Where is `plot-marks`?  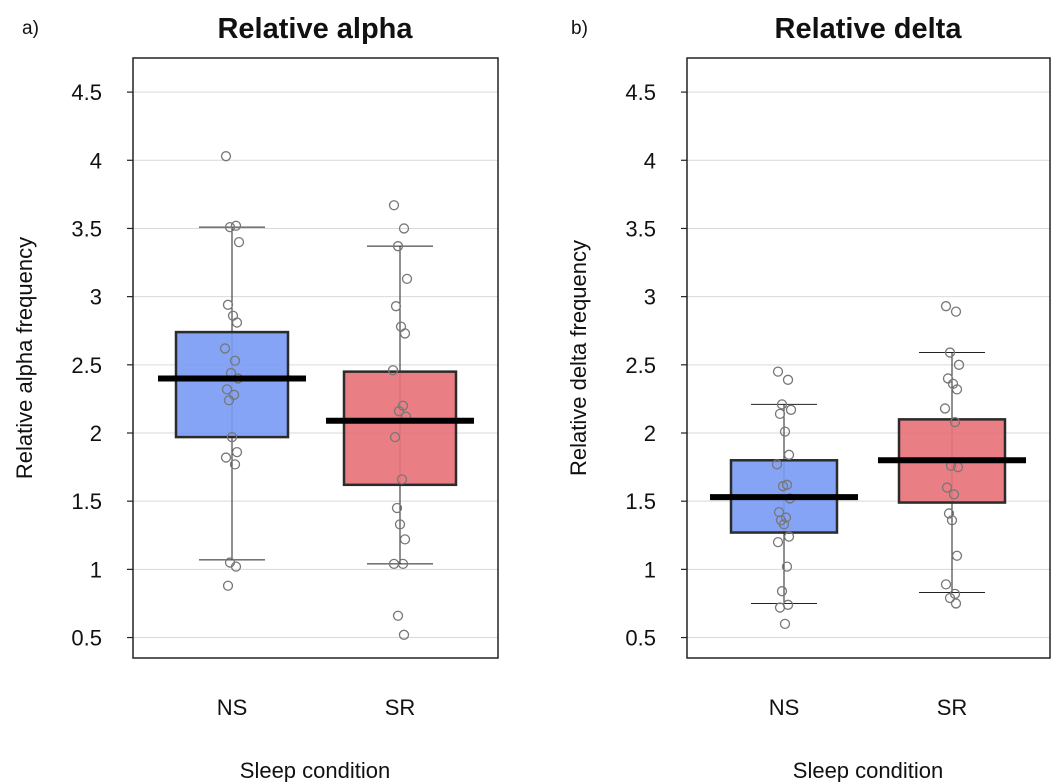
plot-marks is located at coordinates (868, 465).